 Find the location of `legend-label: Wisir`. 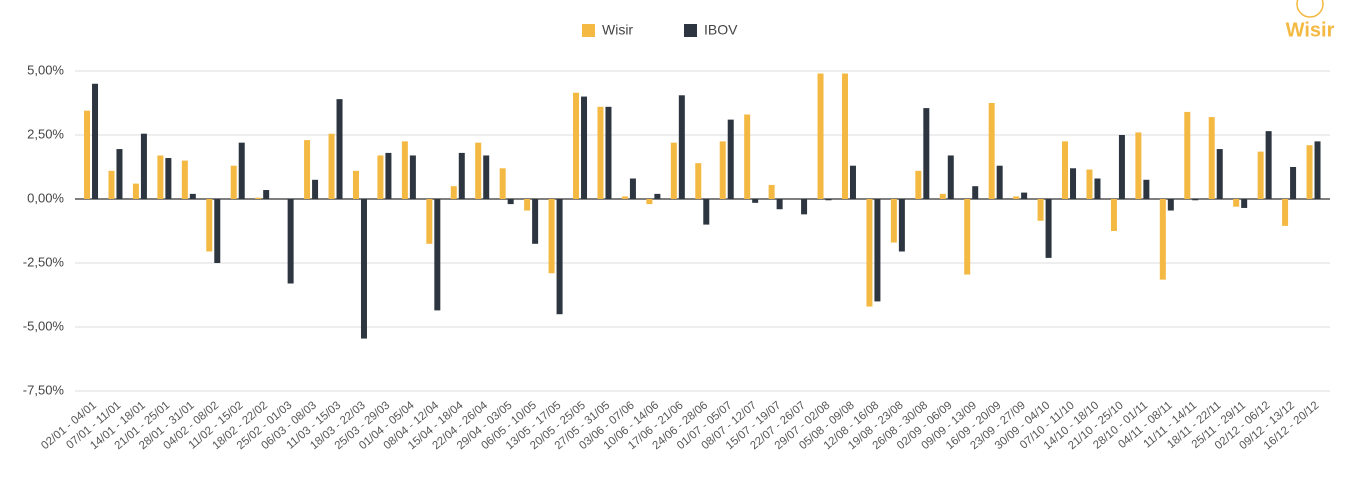

legend-label: Wisir is located at coordinates (617, 30).